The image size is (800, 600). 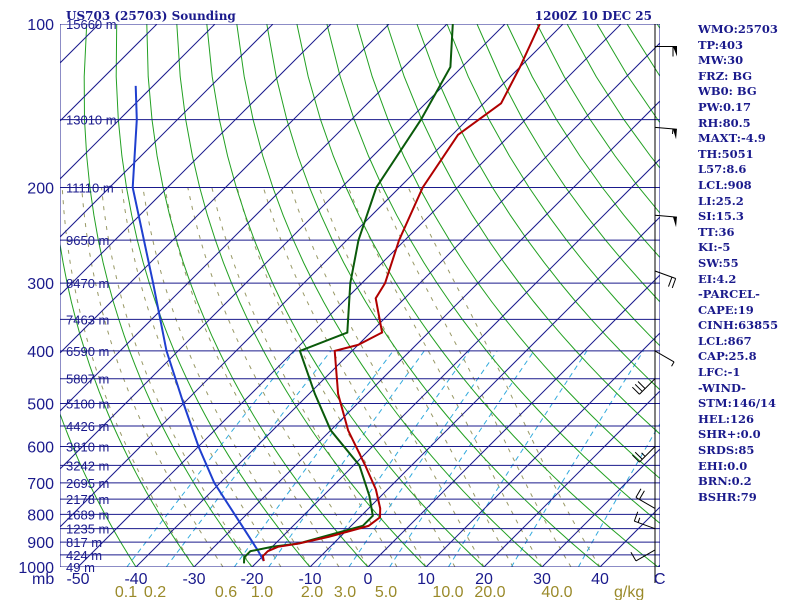 What do you see at coordinates (135, 579) in the screenshot?
I see `temperature-tick-label: -40` at bounding box center [135, 579].